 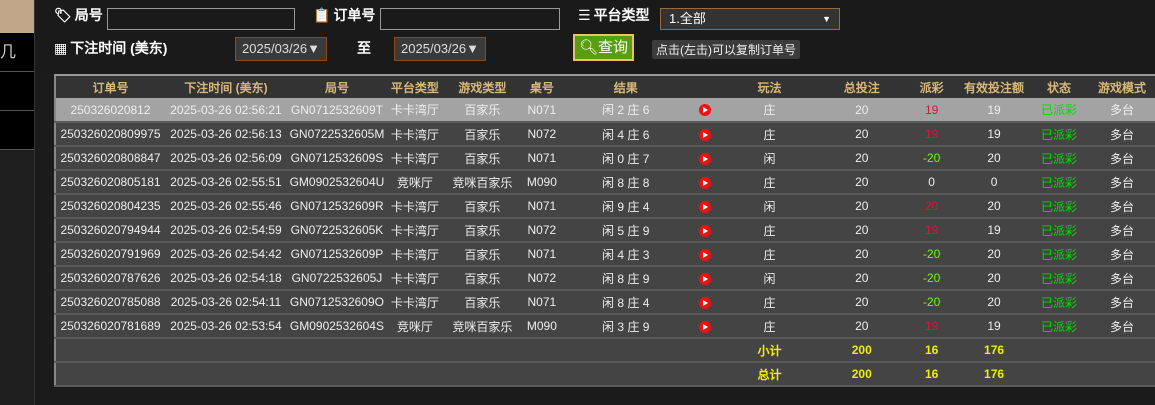 I want to click on order-id: 250326020785088, so click(x=110, y=302).